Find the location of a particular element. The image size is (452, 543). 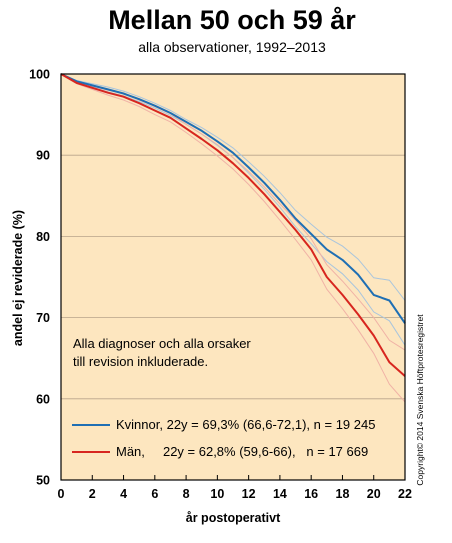

x-axis-ticks: 0 2 4 6 8 10 12 14 16 18 20 22 is located at coordinates (235, 488).